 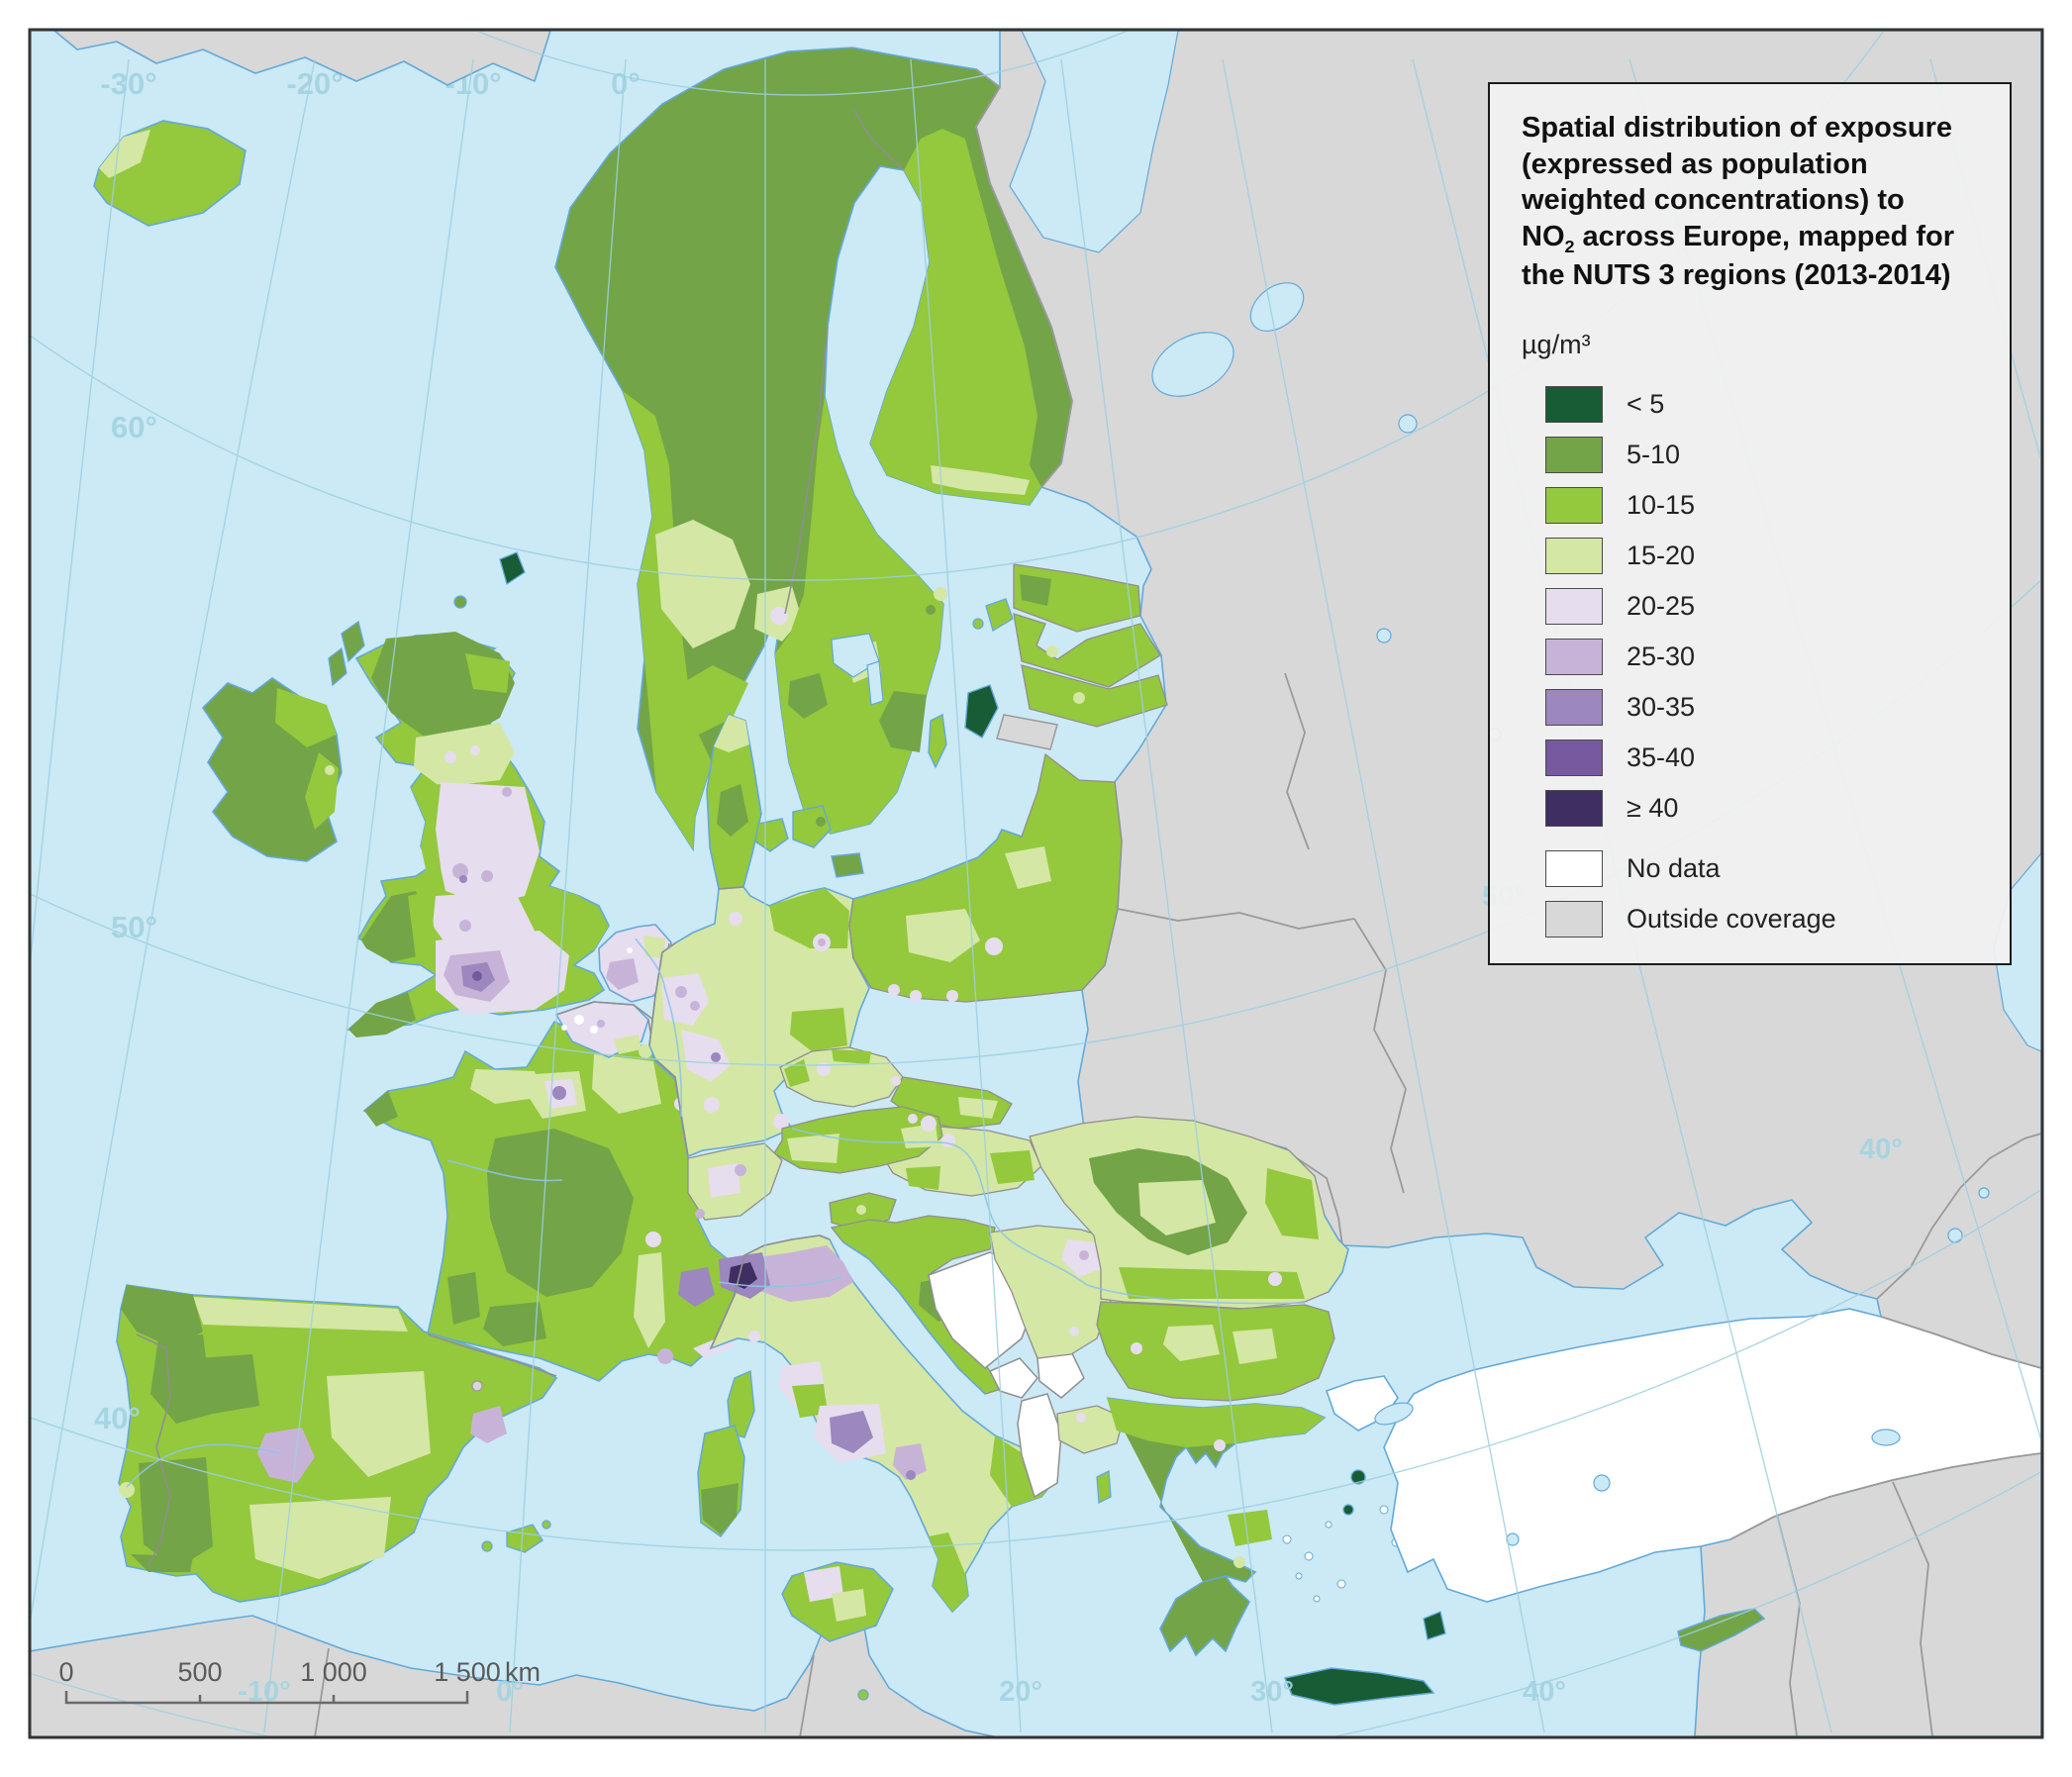 I want to click on graticule-label: 20°, so click(x=1020, y=1692).